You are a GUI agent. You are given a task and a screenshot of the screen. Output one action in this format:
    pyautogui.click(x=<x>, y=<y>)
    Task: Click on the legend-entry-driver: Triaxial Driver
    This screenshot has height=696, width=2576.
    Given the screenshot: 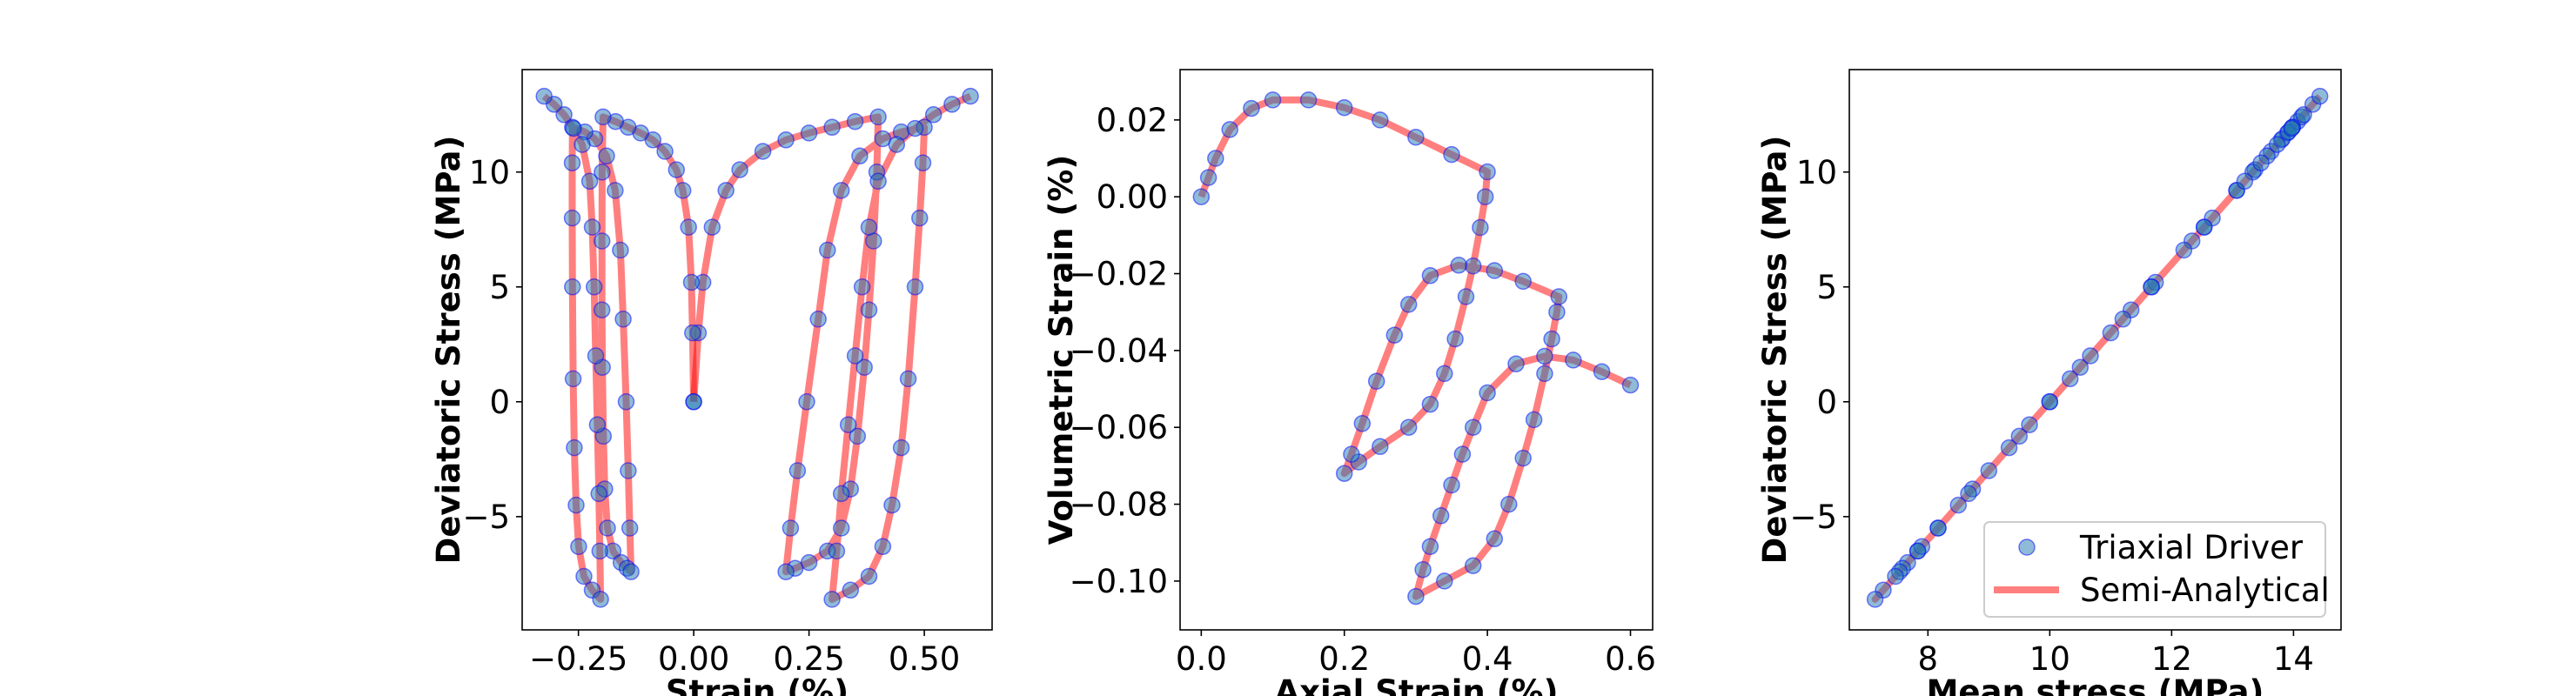 What is the action you would take?
    pyautogui.click(x=2191, y=547)
    